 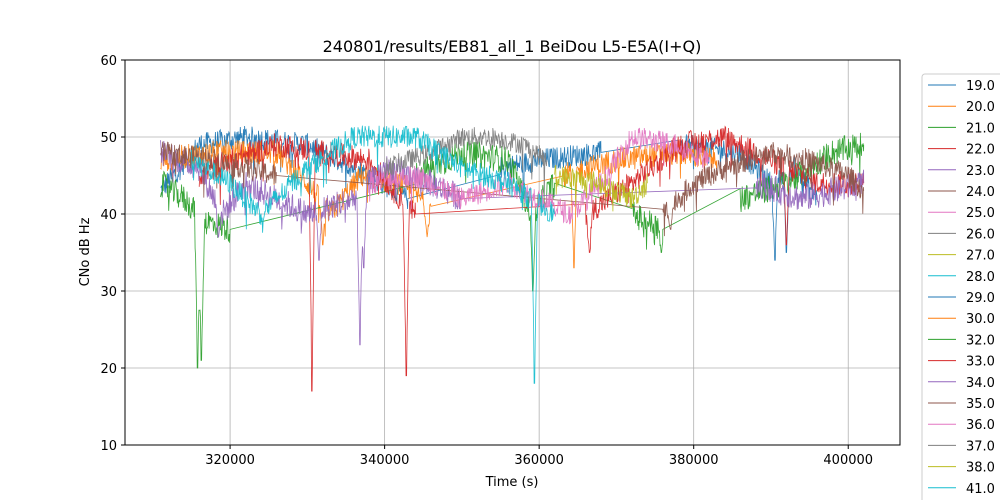 I want to click on legend-label: 36.0, so click(x=980, y=425).